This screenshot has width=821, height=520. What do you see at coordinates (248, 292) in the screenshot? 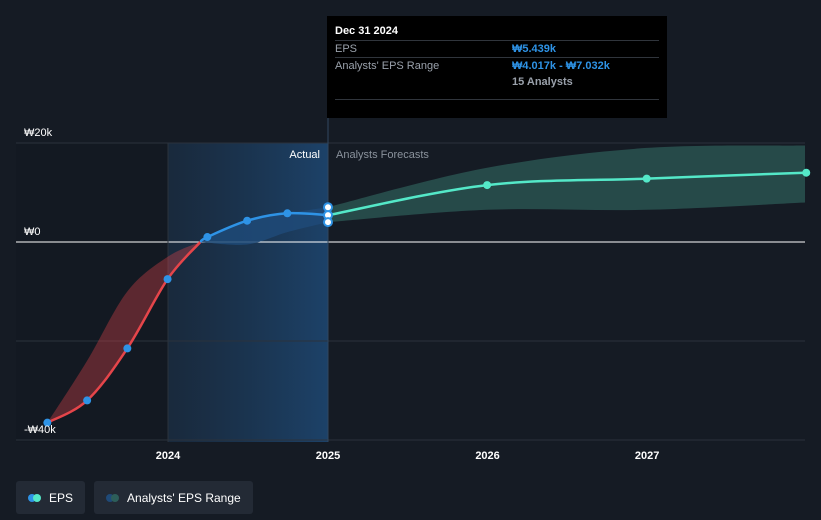
I see `past-year-shading` at bounding box center [248, 292].